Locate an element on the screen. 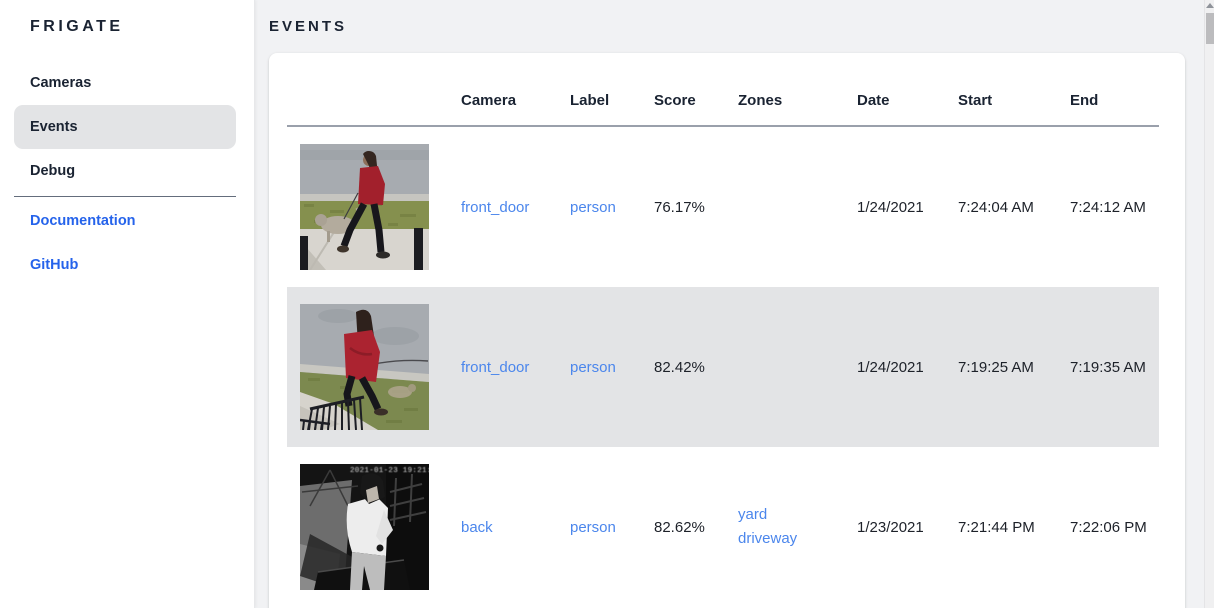 This screenshot has width=1214, height=608. sidebar-link-github: GitHub is located at coordinates (54, 265).